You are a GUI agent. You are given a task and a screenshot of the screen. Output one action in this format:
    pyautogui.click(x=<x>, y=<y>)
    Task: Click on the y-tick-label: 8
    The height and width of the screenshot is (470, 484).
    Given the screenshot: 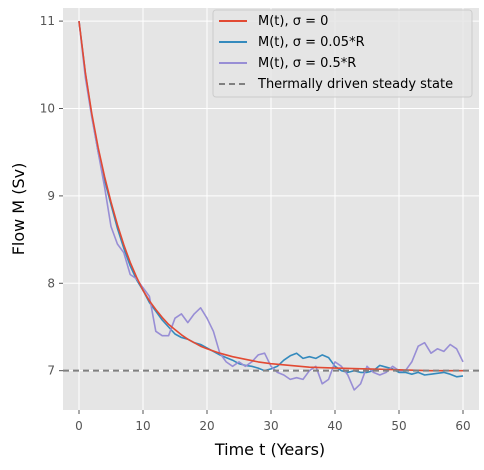 What is the action you would take?
    pyautogui.click(x=51, y=283)
    